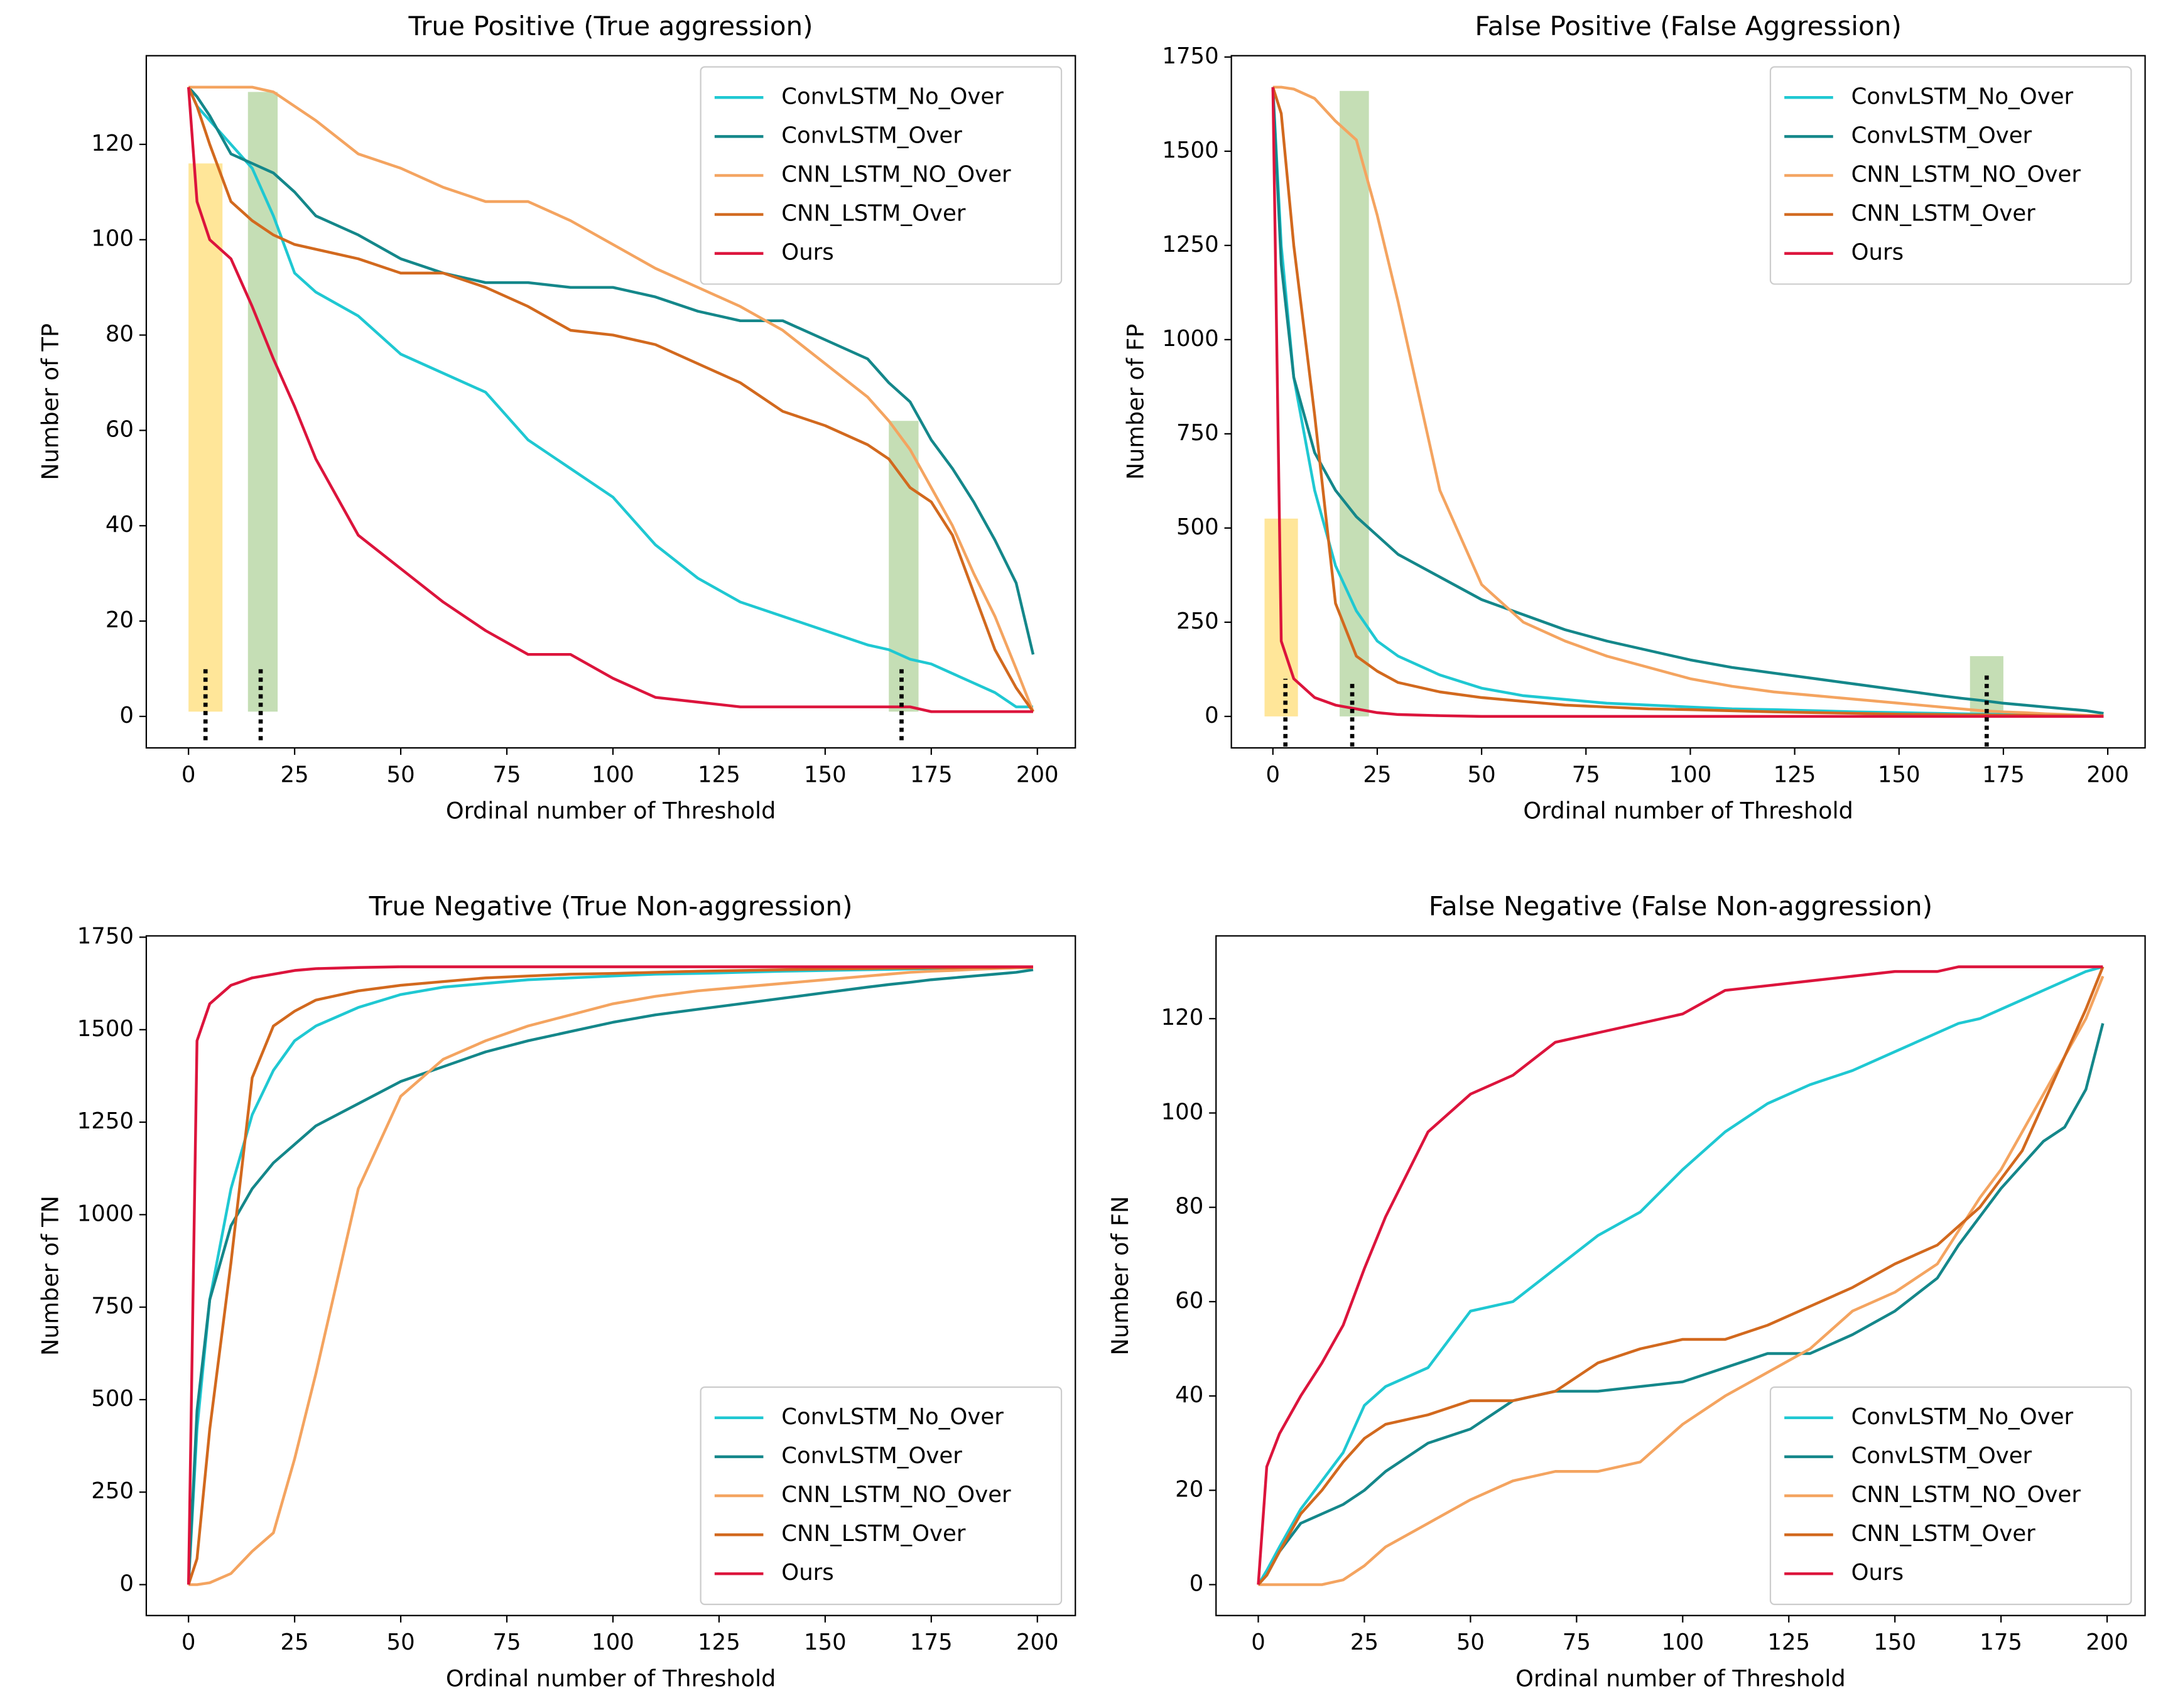 This screenshot has height=1708, width=2173. I want to click on y-tick-label: 1000, so click(105, 1213).